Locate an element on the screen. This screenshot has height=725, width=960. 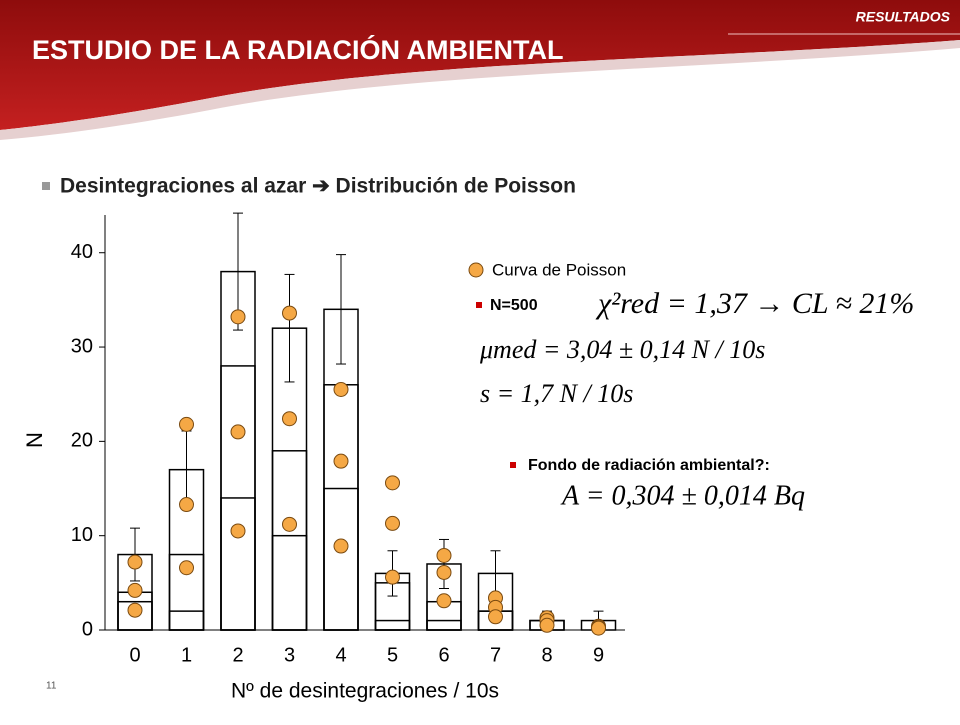
x-tick-label: 6 is located at coordinates (443, 655).